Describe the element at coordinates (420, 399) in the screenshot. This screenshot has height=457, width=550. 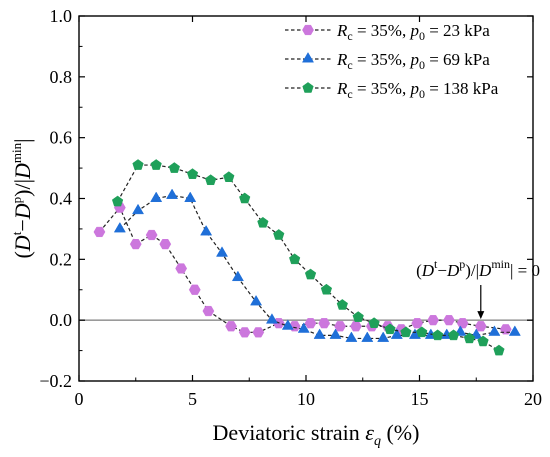
I see `x-tick-label: 15` at that location.